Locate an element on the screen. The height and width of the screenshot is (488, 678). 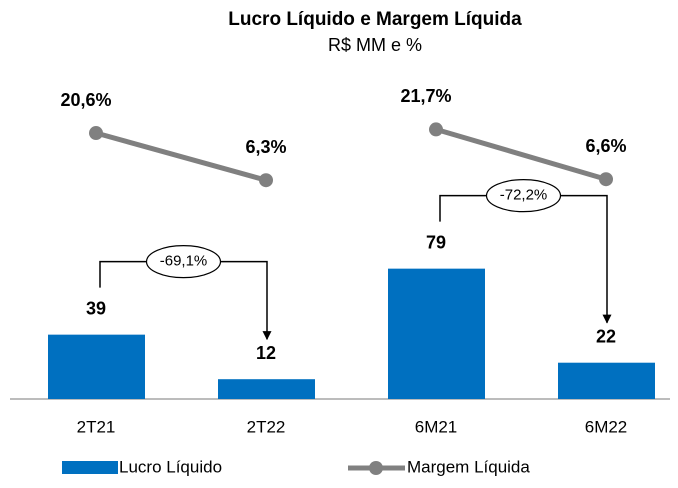
margin-value-label: 21,7% is located at coordinates (425, 96).